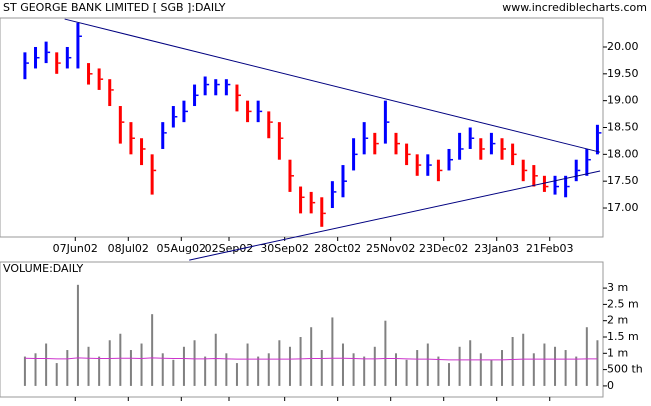  Describe the element at coordinates (623, 336) in the screenshot. I see `y-tick-label: 1.5 m` at that location.